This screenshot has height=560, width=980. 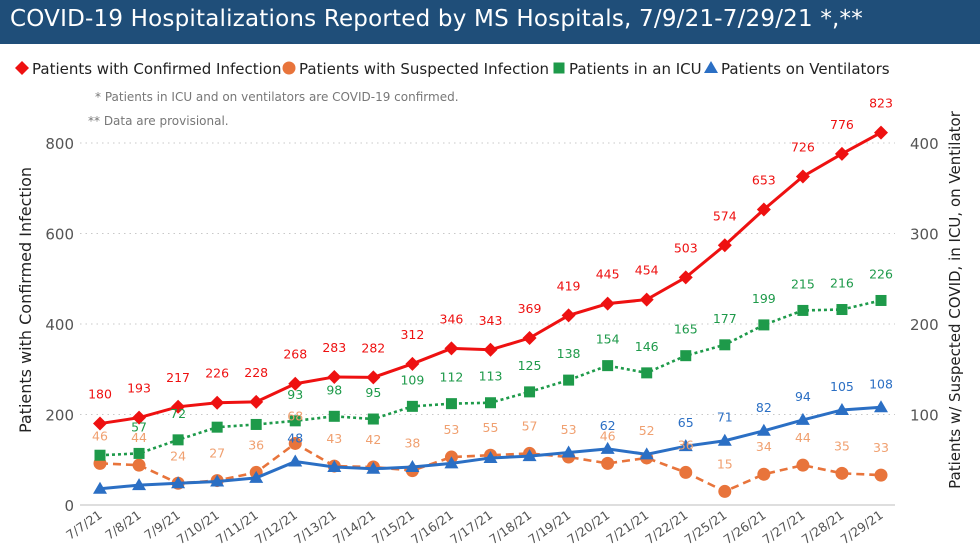 I want to click on data-label-patients-in-an-icu: 165, so click(x=686, y=329).